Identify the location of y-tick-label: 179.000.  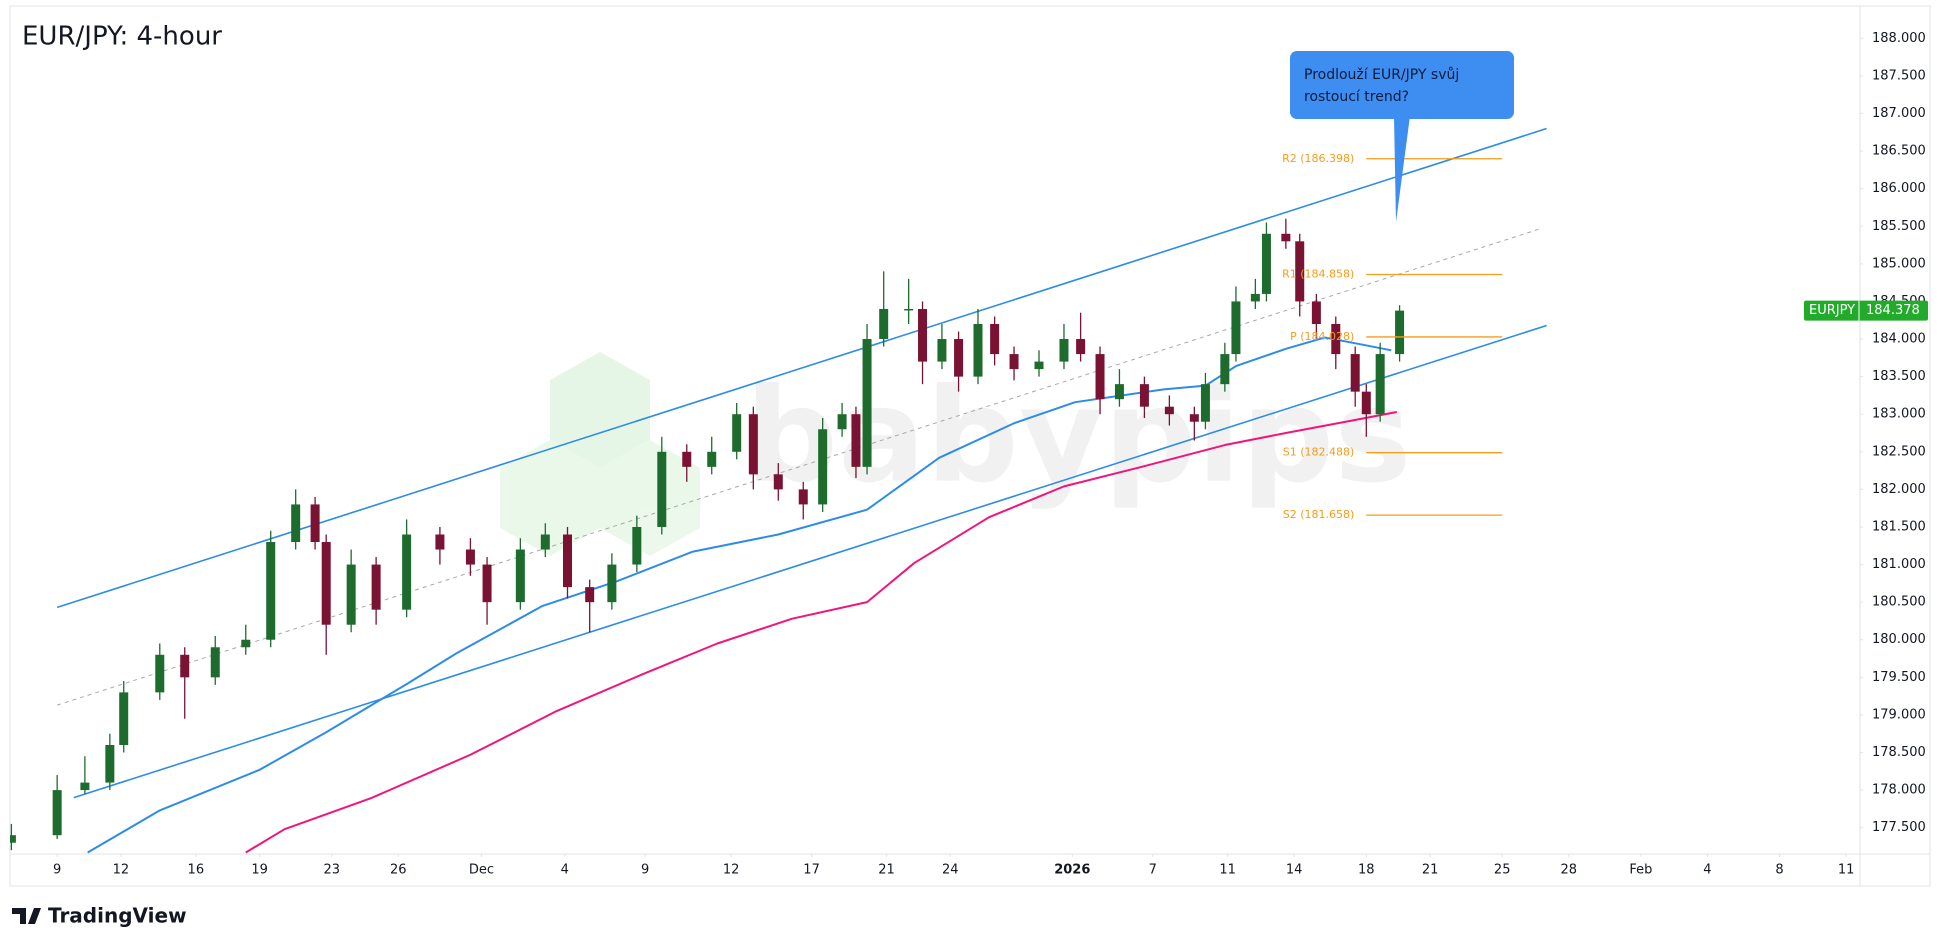
(1899, 714).